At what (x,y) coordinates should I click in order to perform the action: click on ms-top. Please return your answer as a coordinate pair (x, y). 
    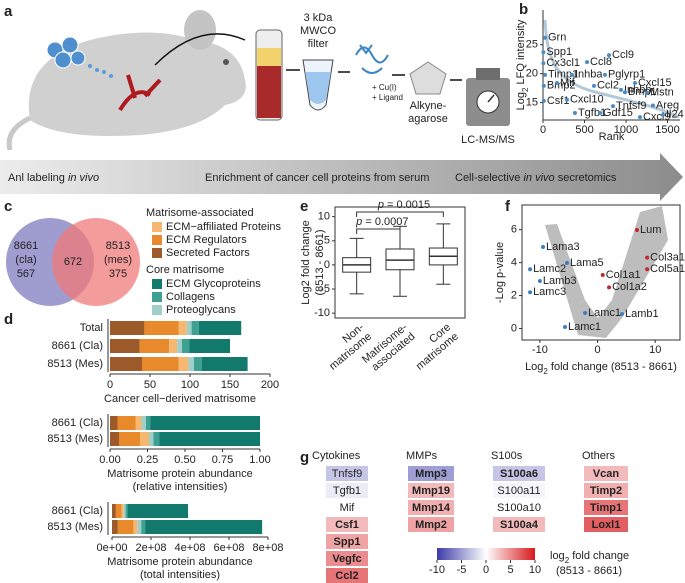
    Looking at the image, I should click on (488, 74).